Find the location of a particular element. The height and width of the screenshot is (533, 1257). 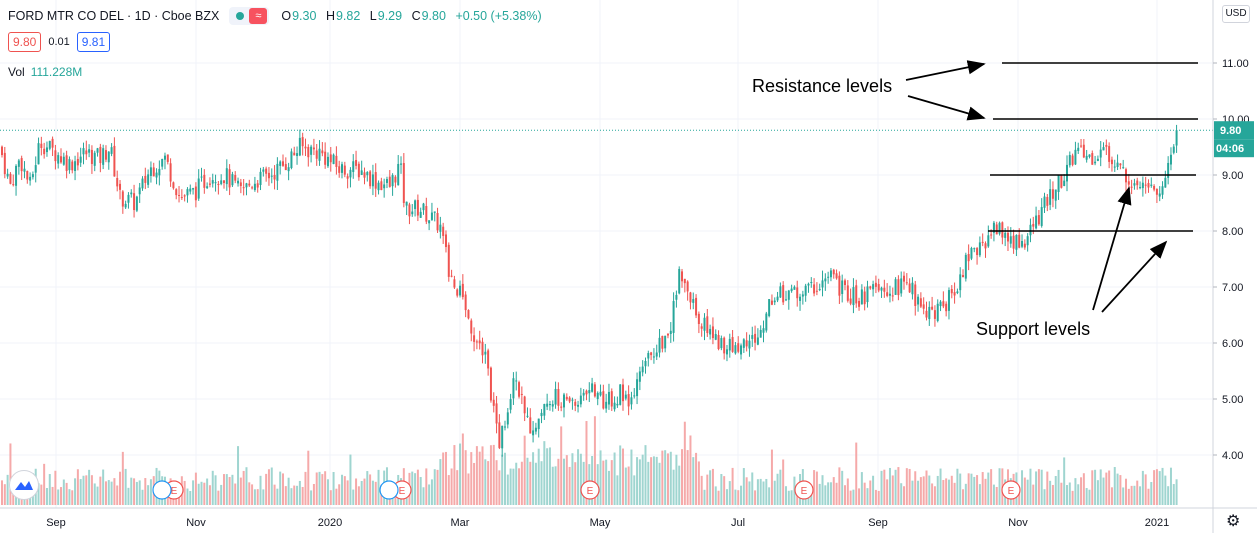

dividend-marker-icon is located at coordinates (162, 490).